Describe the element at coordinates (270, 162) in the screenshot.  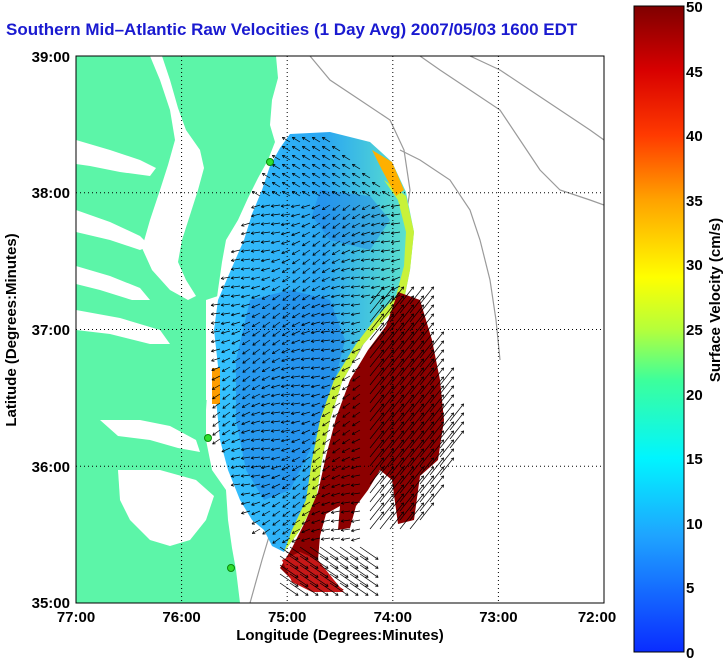
I see `station-marker-north` at that location.